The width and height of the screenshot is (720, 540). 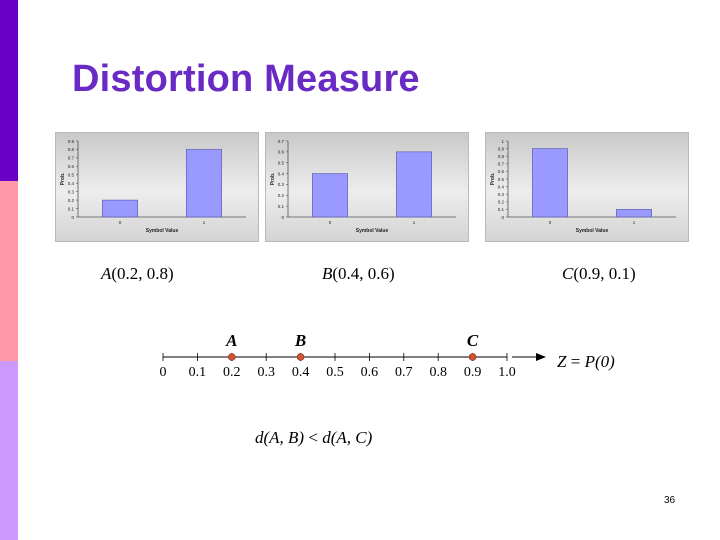 I want to click on label-point-a: A(0.2, 0.8), so click(x=137, y=274).